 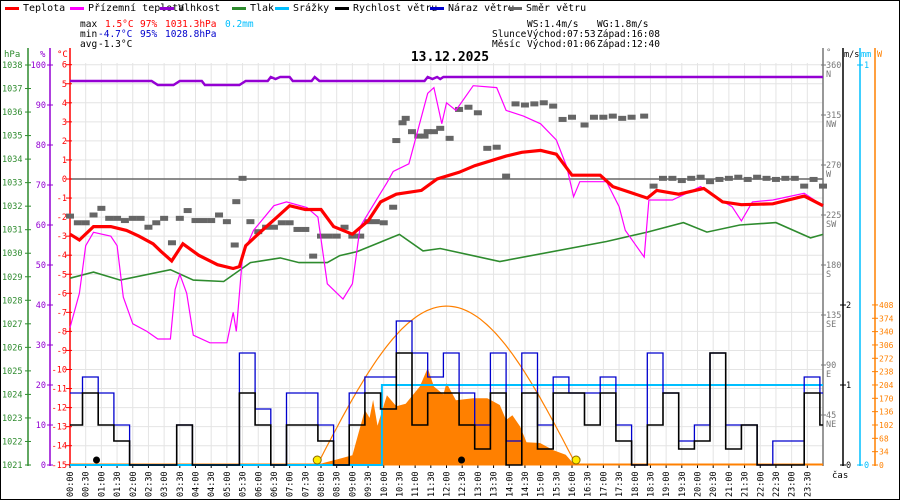 What do you see at coordinates (62, 218) in the screenshot?
I see `temperature-tick-label: -2` at bounding box center [62, 218].